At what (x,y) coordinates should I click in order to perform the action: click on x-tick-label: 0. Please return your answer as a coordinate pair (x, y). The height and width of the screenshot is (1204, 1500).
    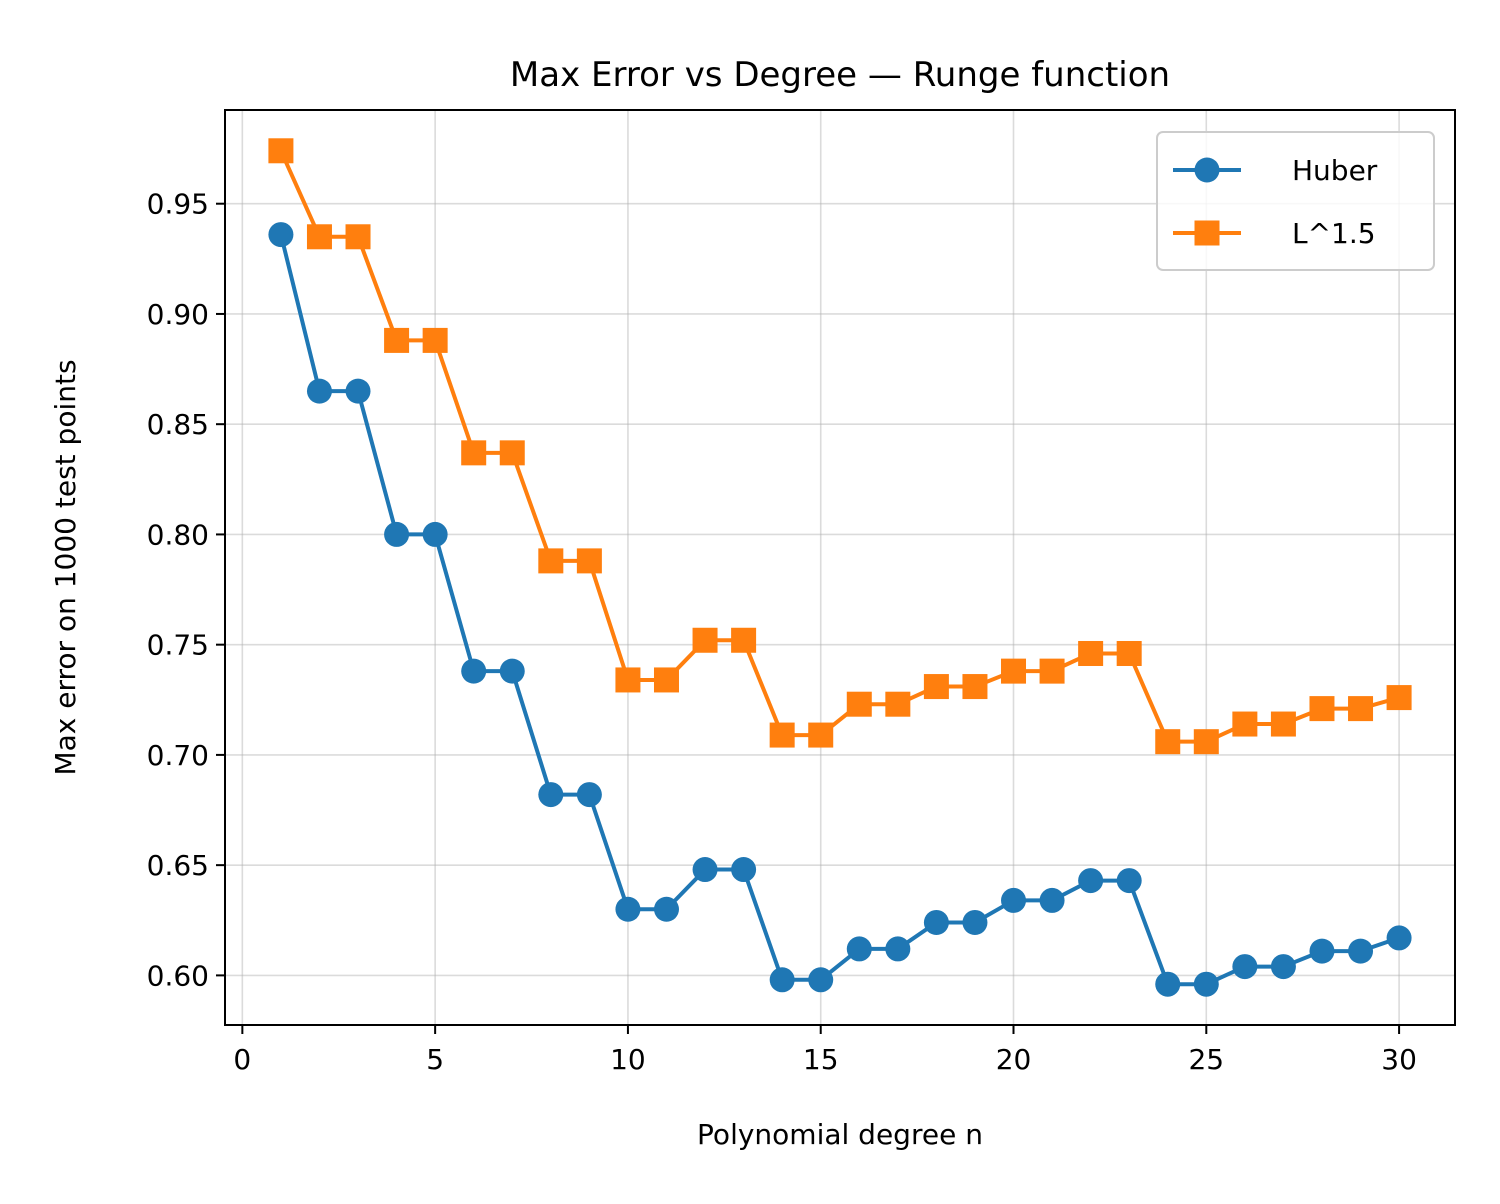
    Looking at the image, I should click on (242, 1059).